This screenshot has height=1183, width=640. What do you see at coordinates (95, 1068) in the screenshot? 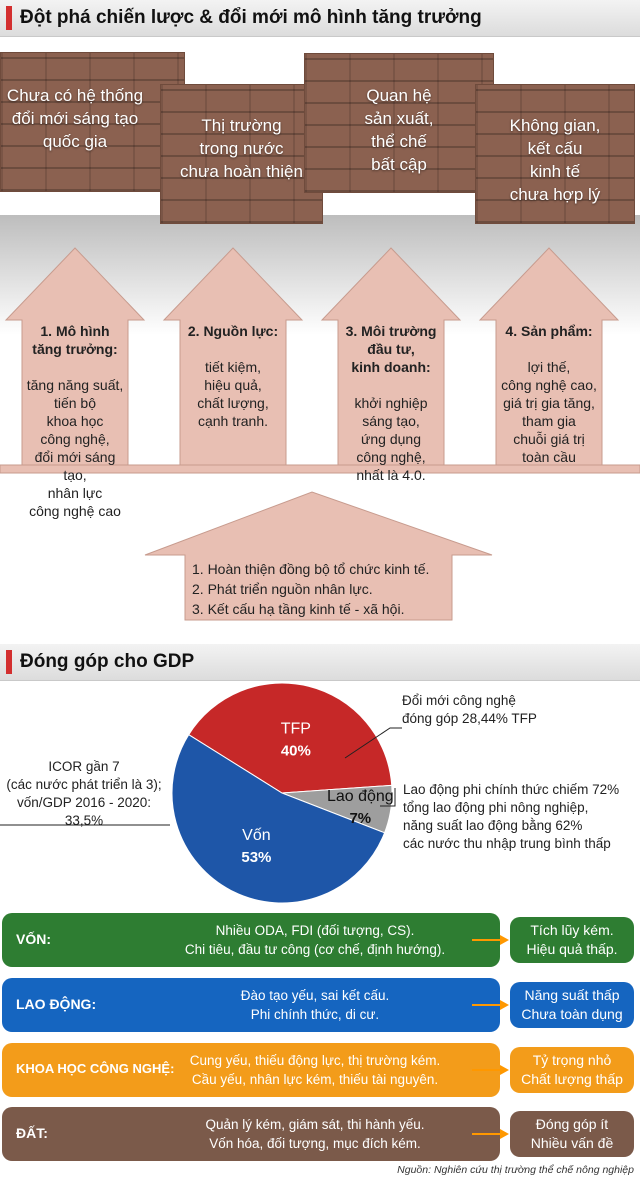
I see `factor-label: KHOA HỌC CÔNG NGHỆ:` at bounding box center [95, 1068].